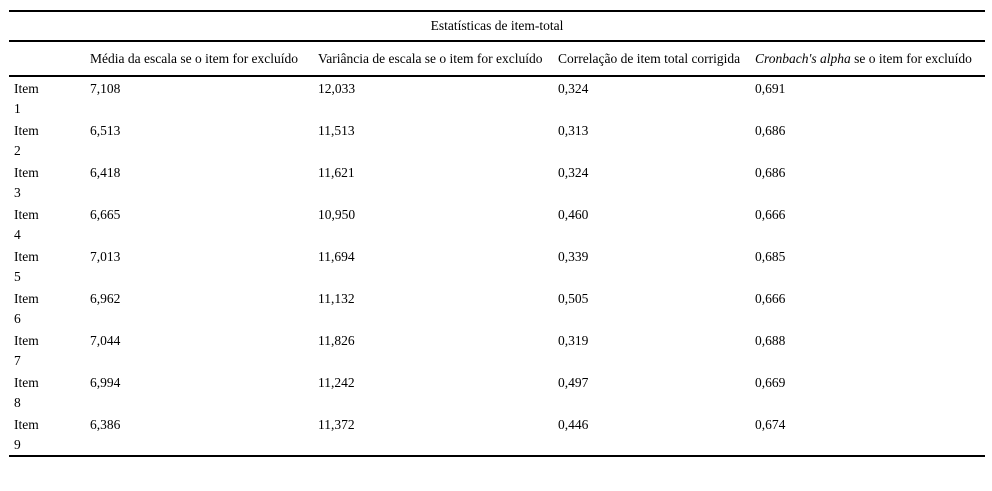 This screenshot has width=992, height=491. What do you see at coordinates (204, 435) in the screenshot?
I see `media-cell: 6,386` at bounding box center [204, 435].